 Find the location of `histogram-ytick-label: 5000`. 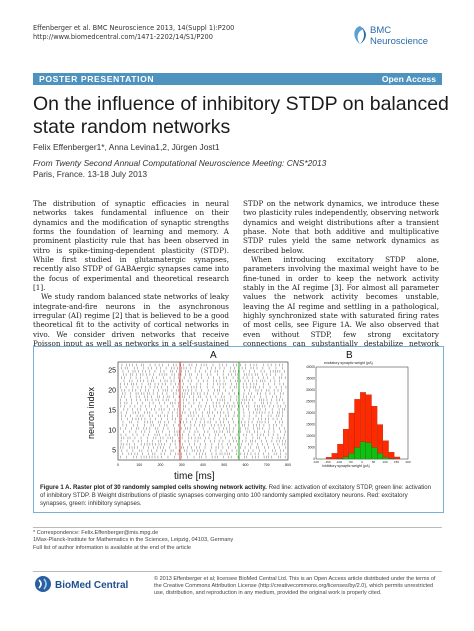

histogram-ytick-label: 5000 is located at coordinates (311, 448).